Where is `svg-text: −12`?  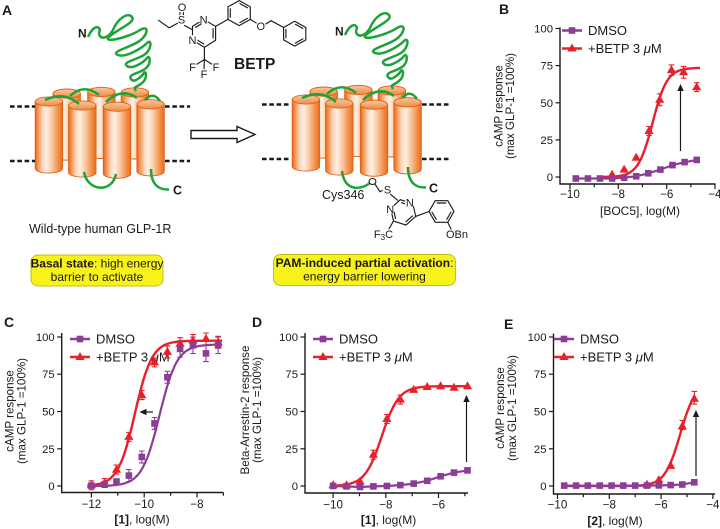
svg-text: −12 is located at coordinates (92, 504).